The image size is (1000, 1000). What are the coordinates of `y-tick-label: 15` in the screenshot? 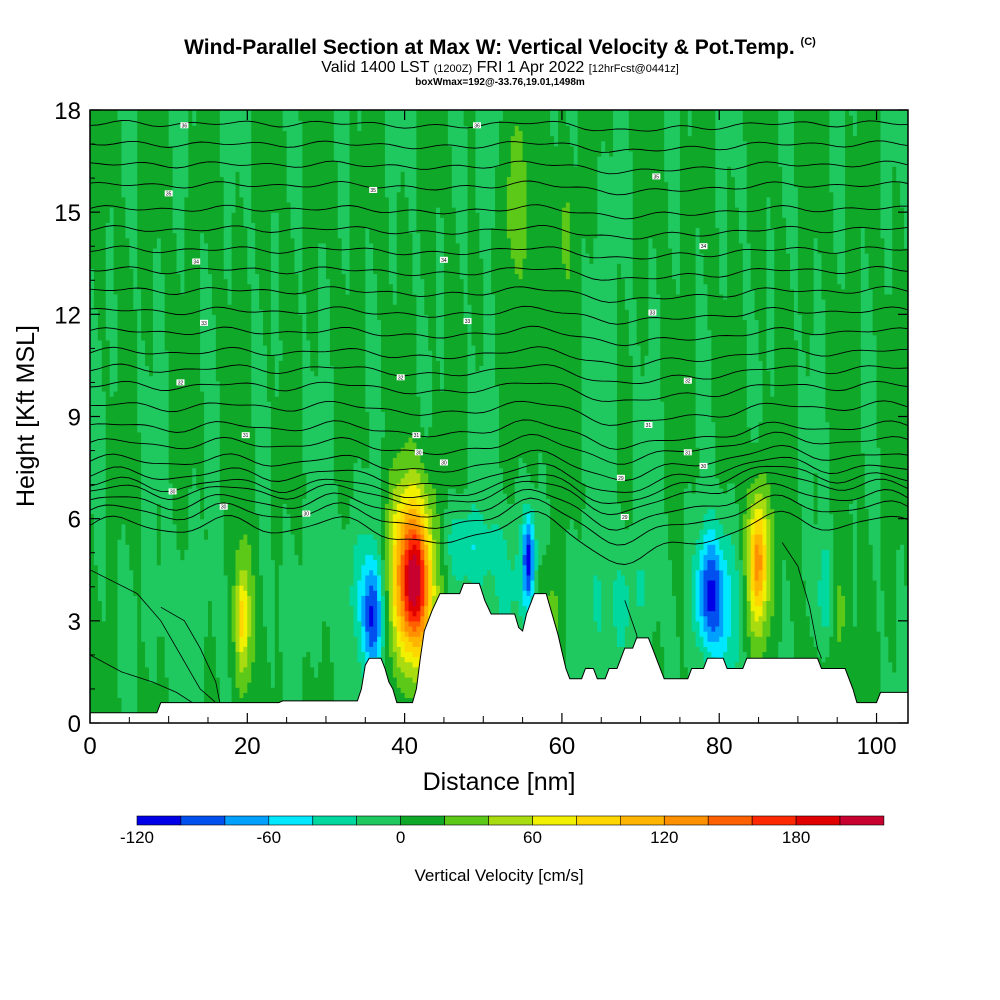 It's located at (67, 213).